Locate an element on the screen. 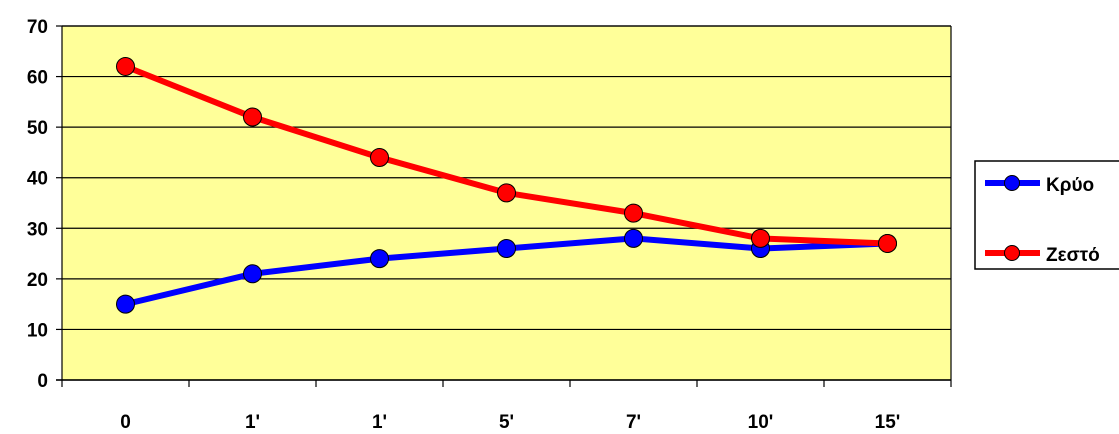 This screenshot has width=1119, height=434. legend-label-zesto: Ζεστό is located at coordinates (1073, 255).